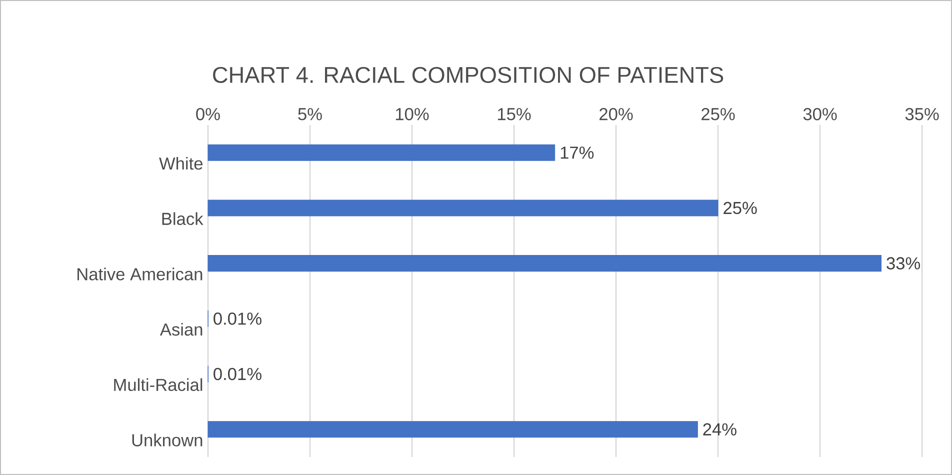  What do you see at coordinates (158, 385) in the screenshot?
I see `y-tick-label: Multi-Racial` at bounding box center [158, 385].